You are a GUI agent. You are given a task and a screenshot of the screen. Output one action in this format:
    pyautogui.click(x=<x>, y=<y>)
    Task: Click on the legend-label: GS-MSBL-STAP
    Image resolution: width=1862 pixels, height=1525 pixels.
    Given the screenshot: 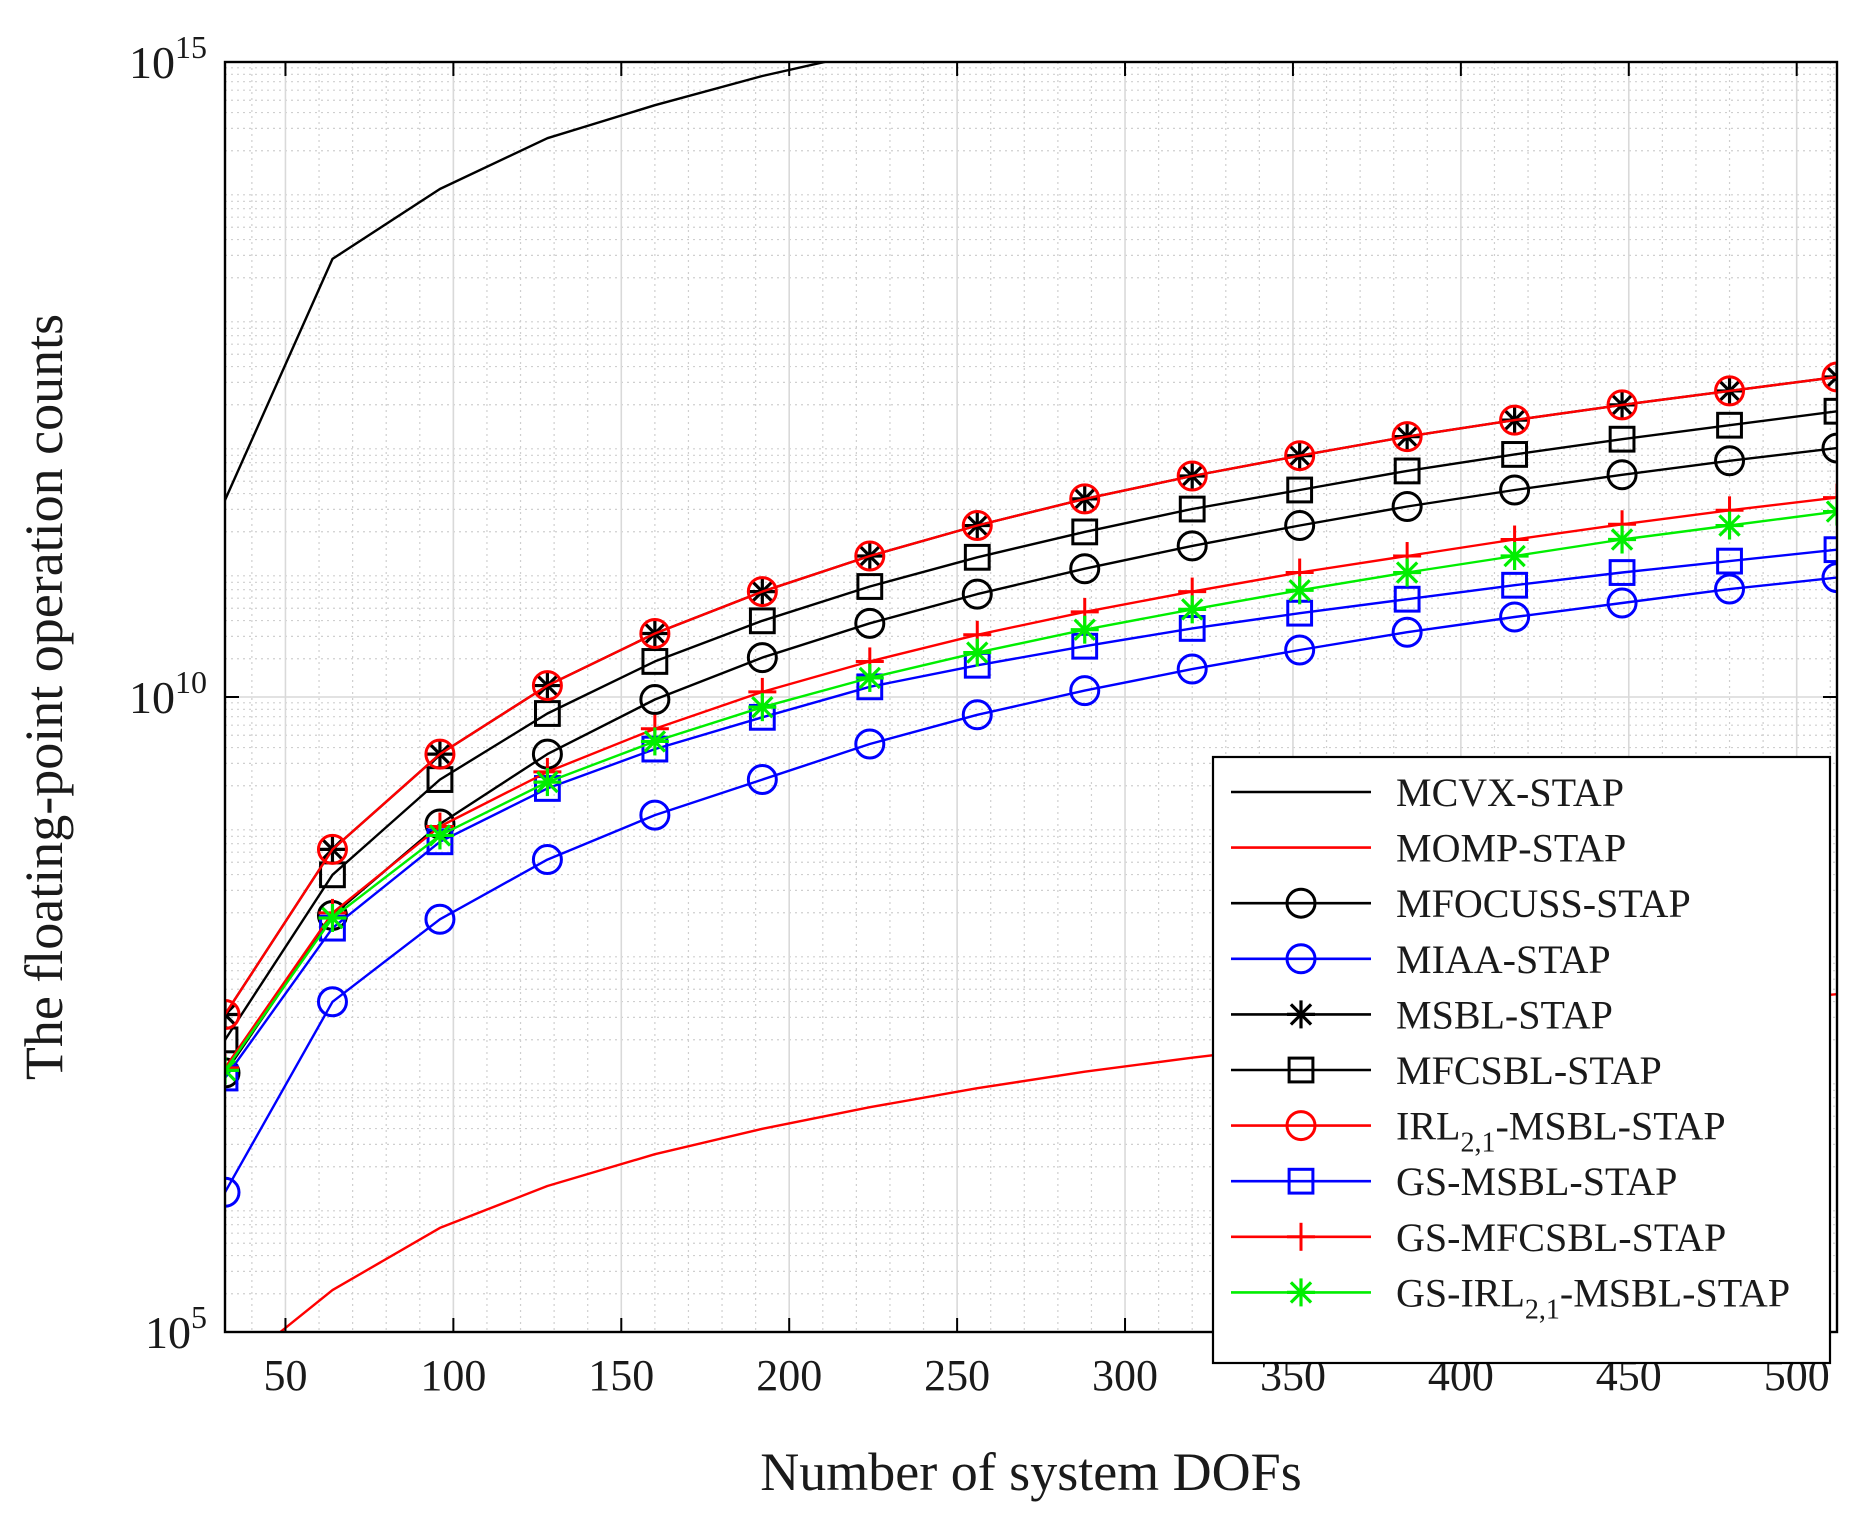 What is the action you would take?
    pyautogui.click(x=1536, y=1181)
    